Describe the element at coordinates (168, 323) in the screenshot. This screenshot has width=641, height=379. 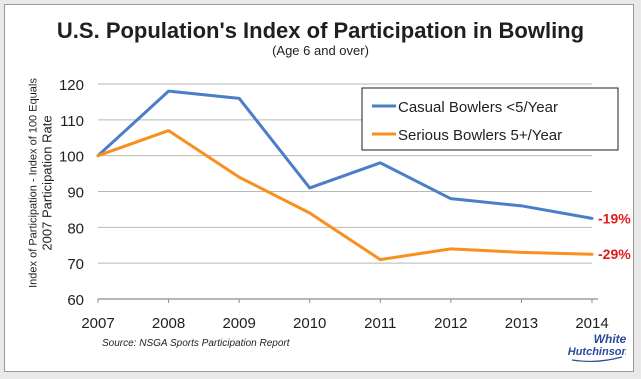
I see `x-tick-label: 2008` at that location.